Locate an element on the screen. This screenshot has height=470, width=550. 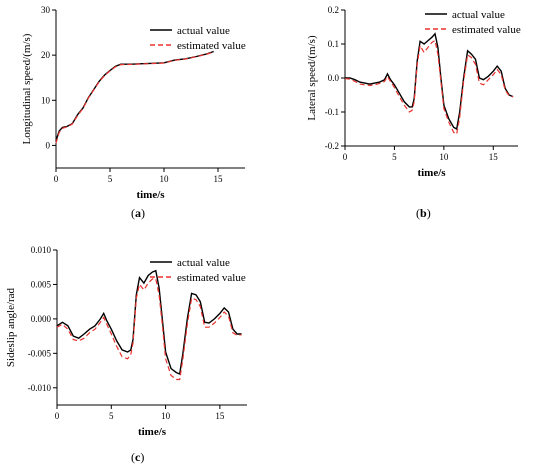
panel-label-a: (a) is located at coordinates (138, 213).